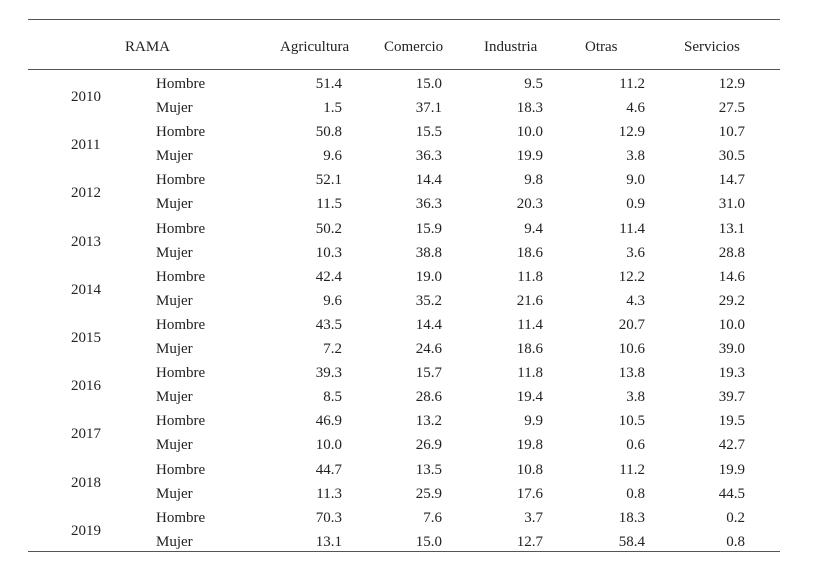  Describe the element at coordinates (328, 84) in the screenshot. I see `table-cell: 51.4` at that location.